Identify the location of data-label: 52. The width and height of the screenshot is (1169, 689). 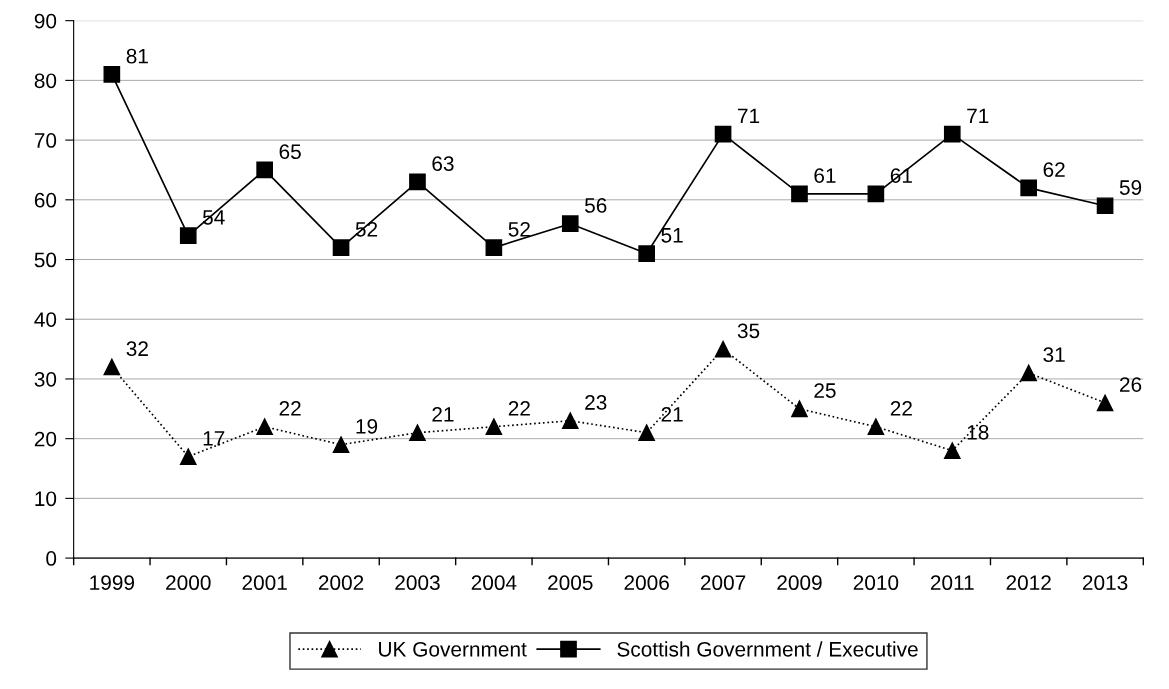
(519, 229).